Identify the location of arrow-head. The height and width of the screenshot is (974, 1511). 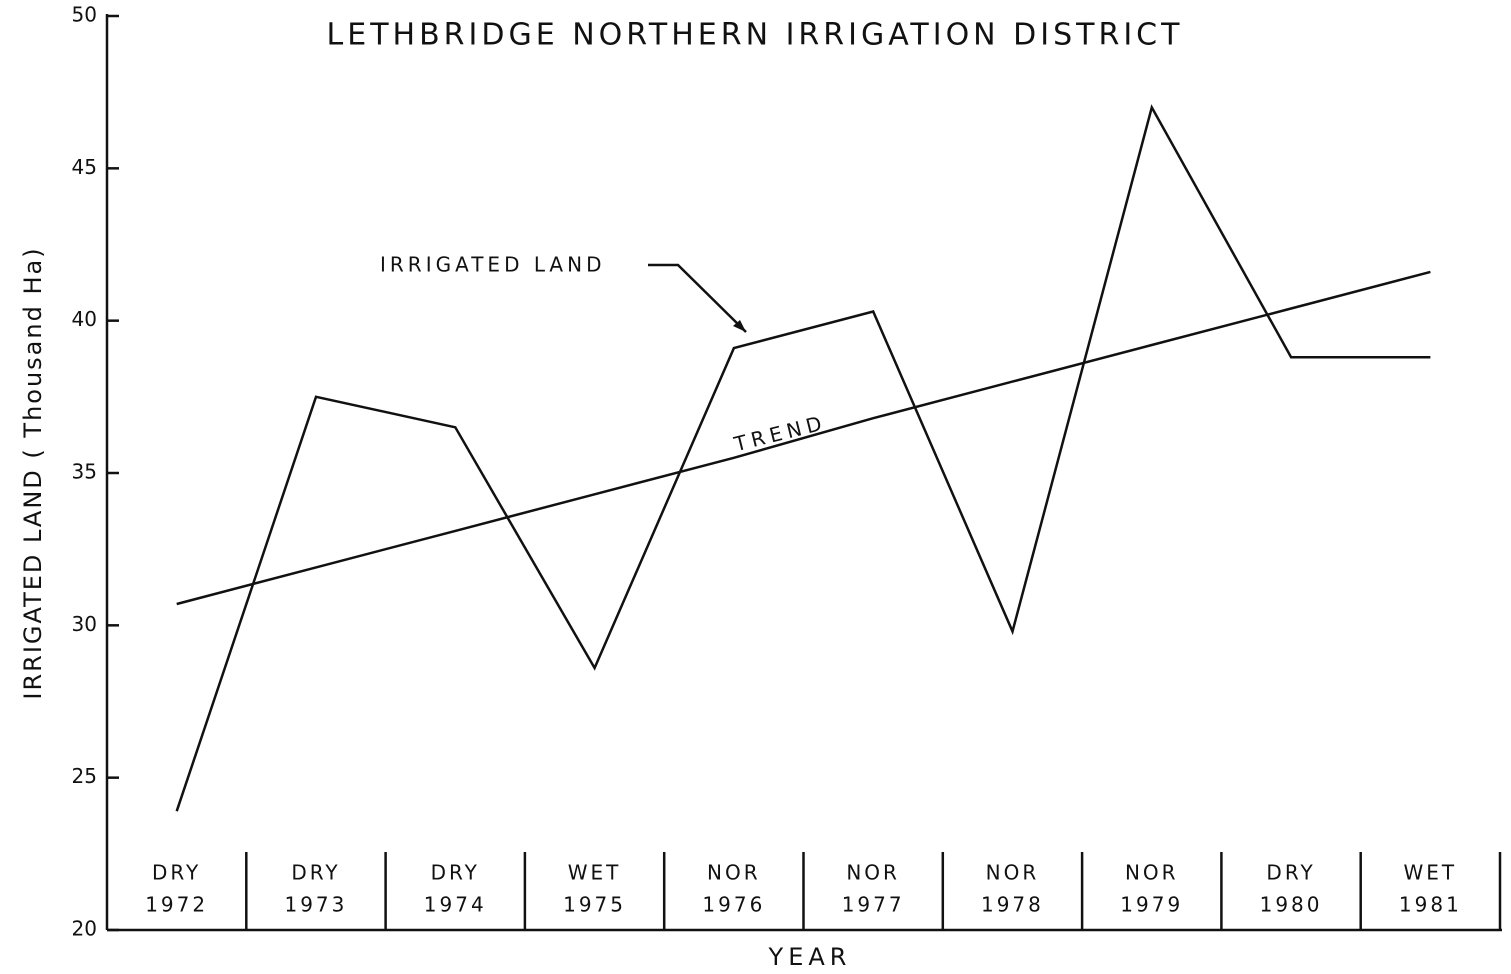
(739, 326).